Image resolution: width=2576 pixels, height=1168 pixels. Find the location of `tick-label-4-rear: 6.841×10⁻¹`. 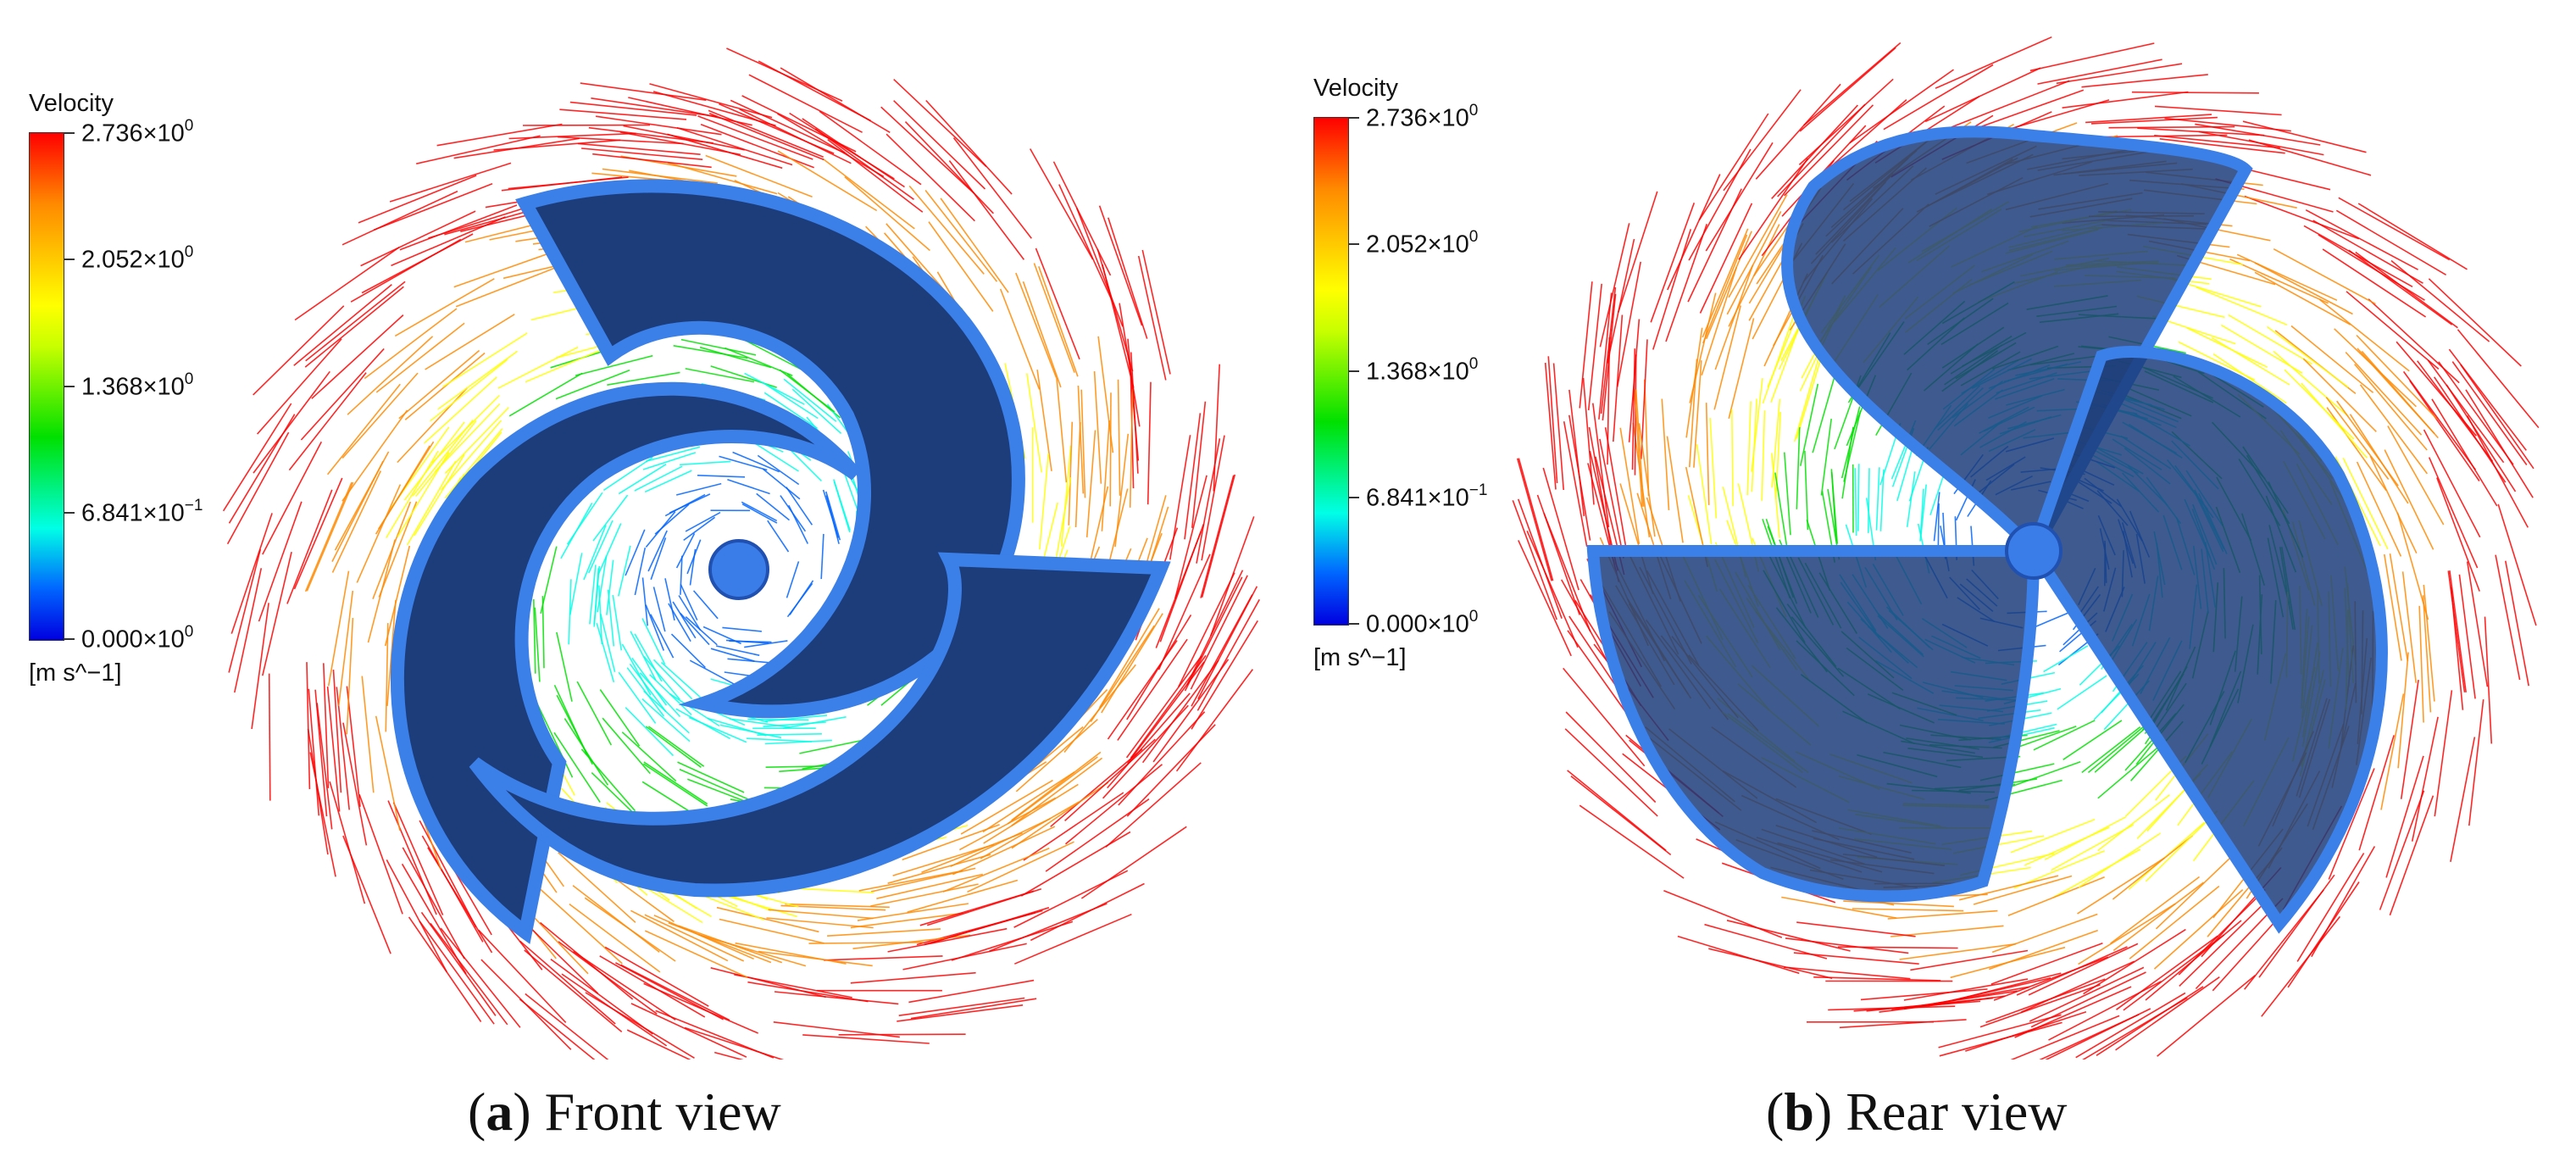

tick-label-4-rear: 6.841×10⁻¹ is located at coordinates (1427, 496).